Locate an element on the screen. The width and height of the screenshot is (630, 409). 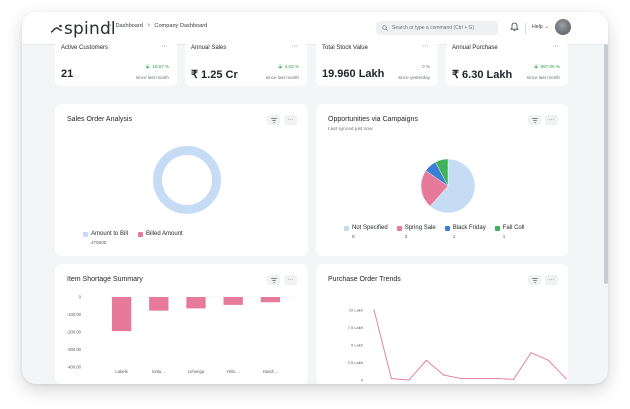
pie-slice-fall-coll is located at coordinates (442, 172).